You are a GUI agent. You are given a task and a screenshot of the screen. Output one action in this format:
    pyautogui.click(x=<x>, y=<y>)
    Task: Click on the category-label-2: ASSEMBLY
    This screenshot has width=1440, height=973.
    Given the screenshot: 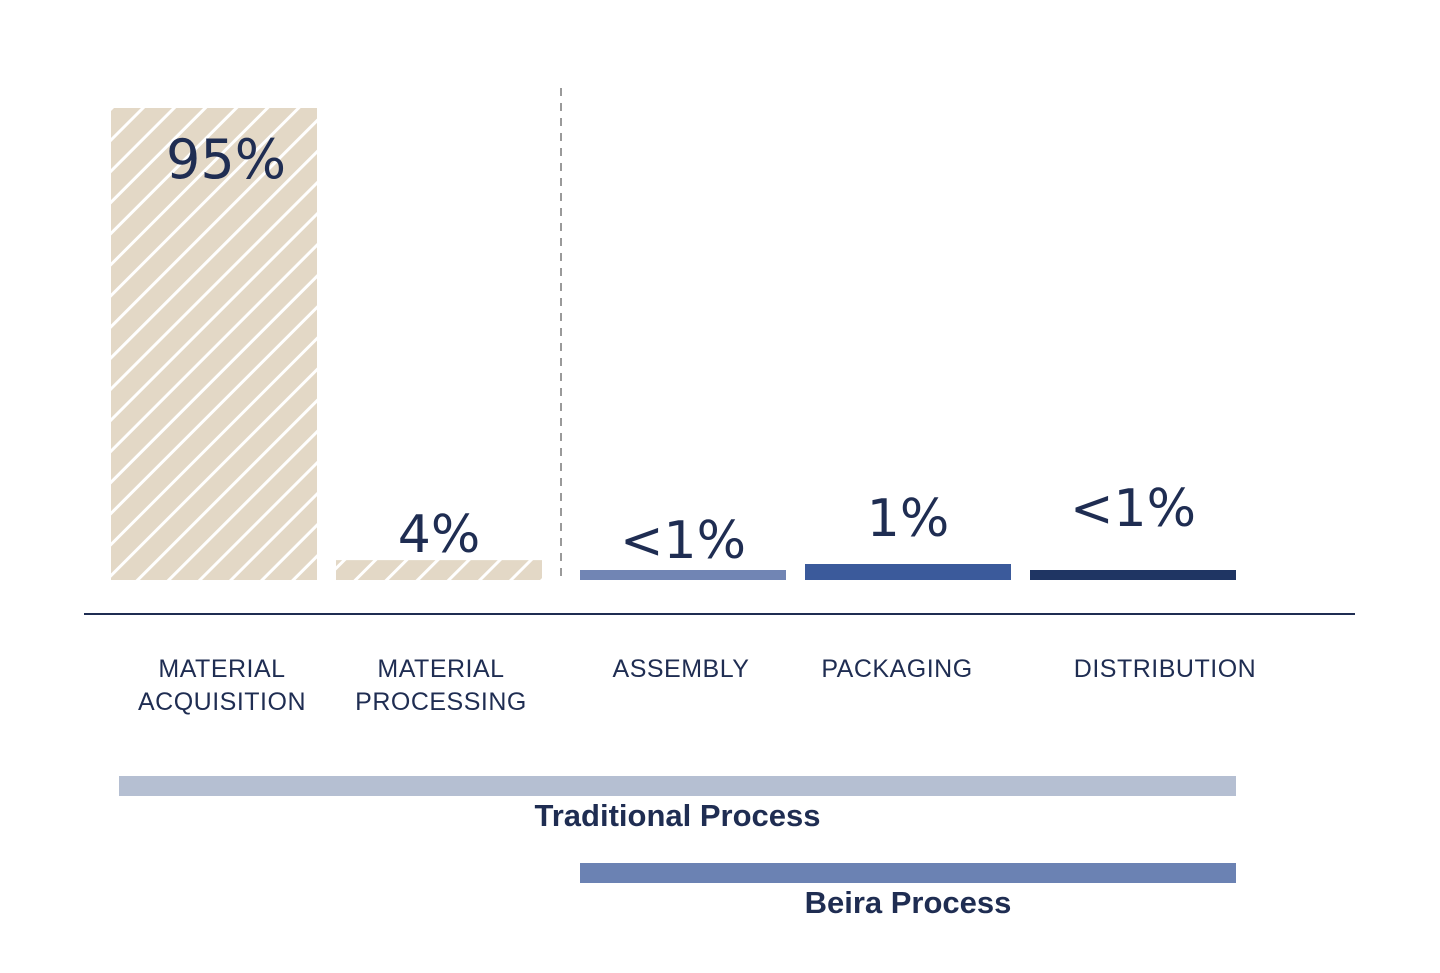 What is the action you would take?
    pyautogui.click(x=681, y=669)
    